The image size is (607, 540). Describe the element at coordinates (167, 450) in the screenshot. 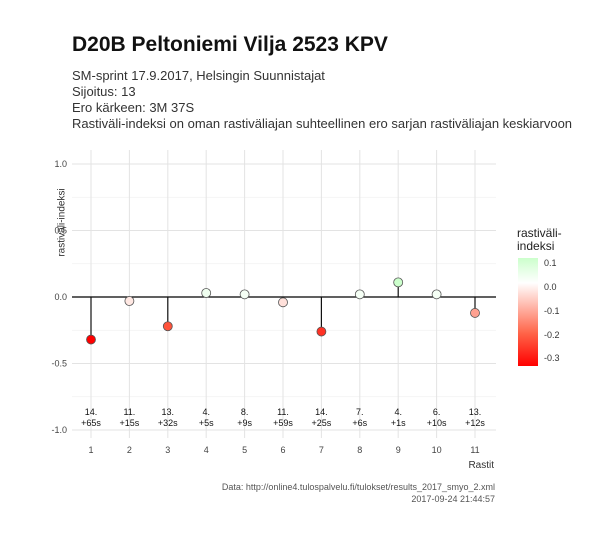

I see `x-tick-label: 3` at that location.